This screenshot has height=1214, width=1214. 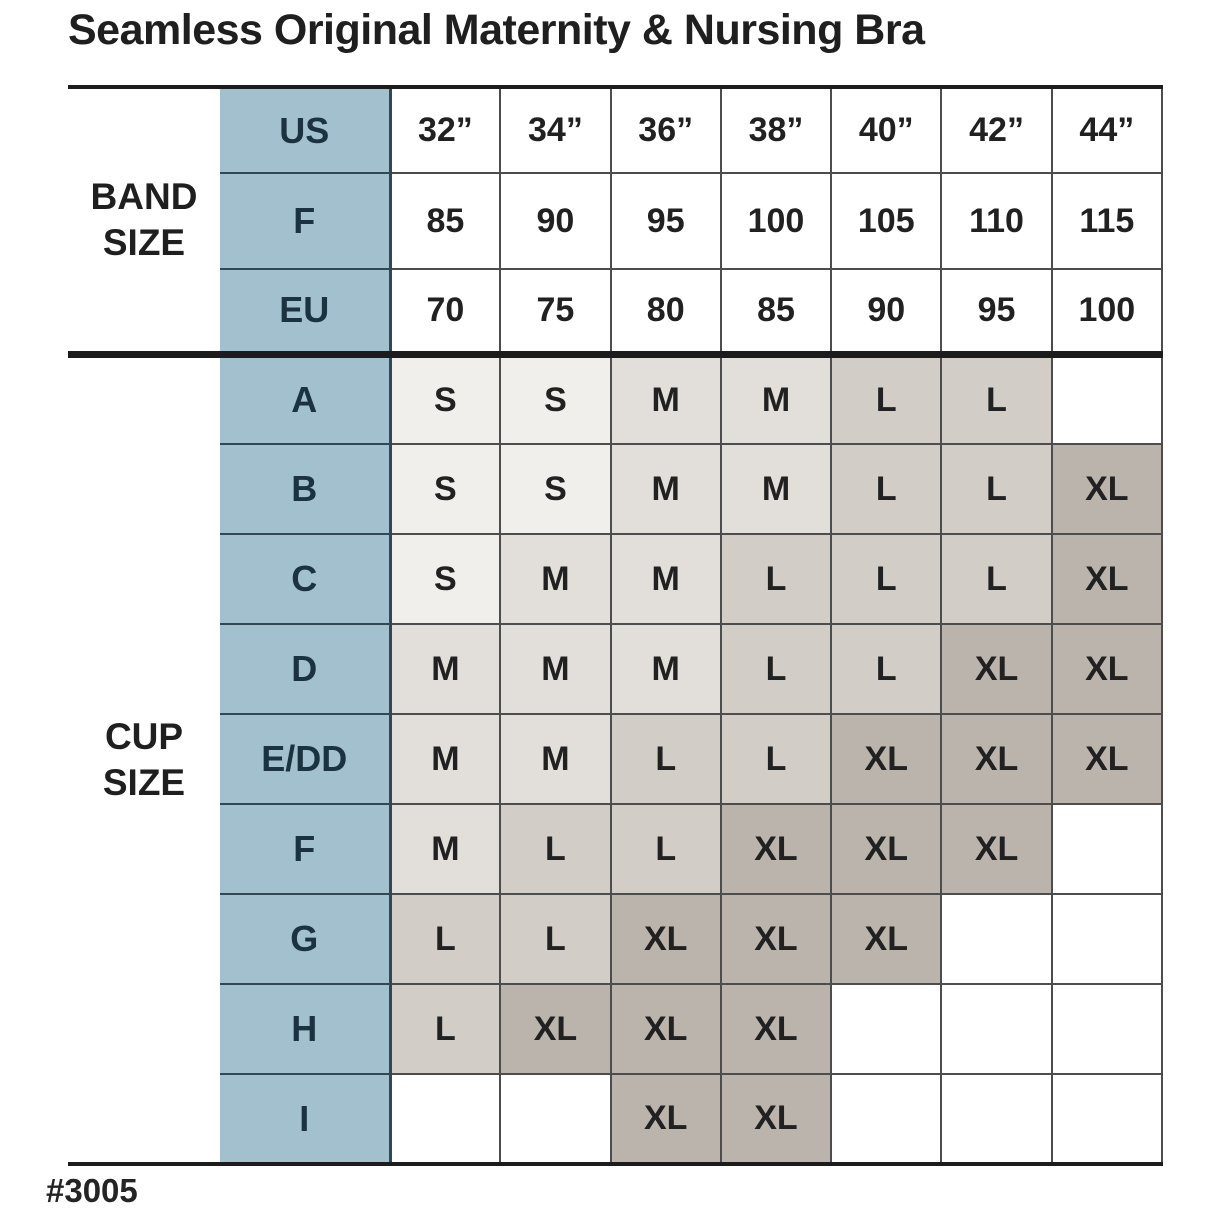 I want to click on band-value-cell: 44”, so click(x=1107, y=129).